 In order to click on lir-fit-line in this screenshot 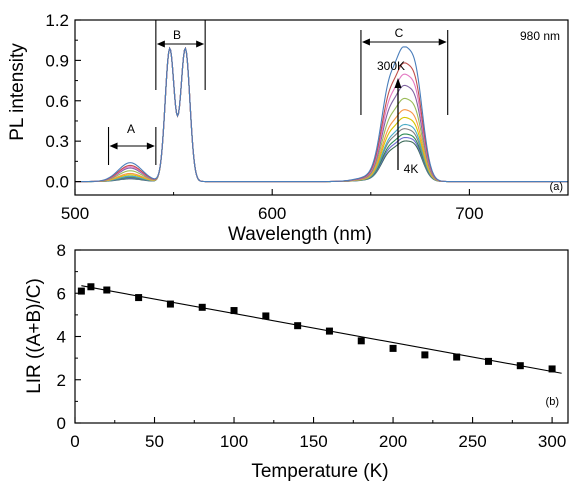, I will do `click(321, 329)`.